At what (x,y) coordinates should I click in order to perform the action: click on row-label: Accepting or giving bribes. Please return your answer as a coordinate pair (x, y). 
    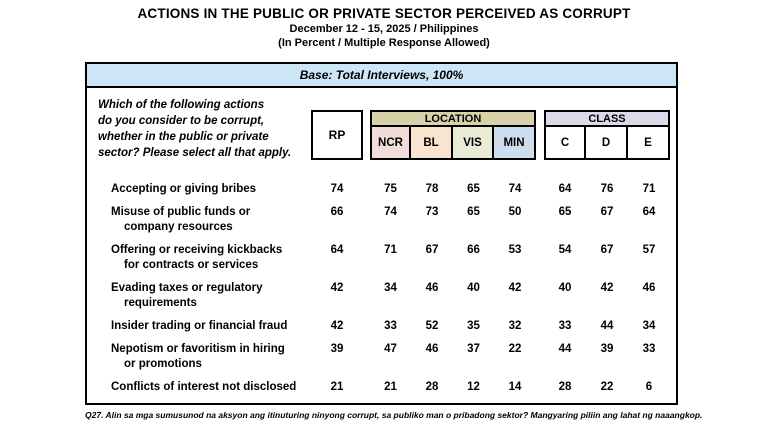
    Looking at the image, I should click on (199, 189).